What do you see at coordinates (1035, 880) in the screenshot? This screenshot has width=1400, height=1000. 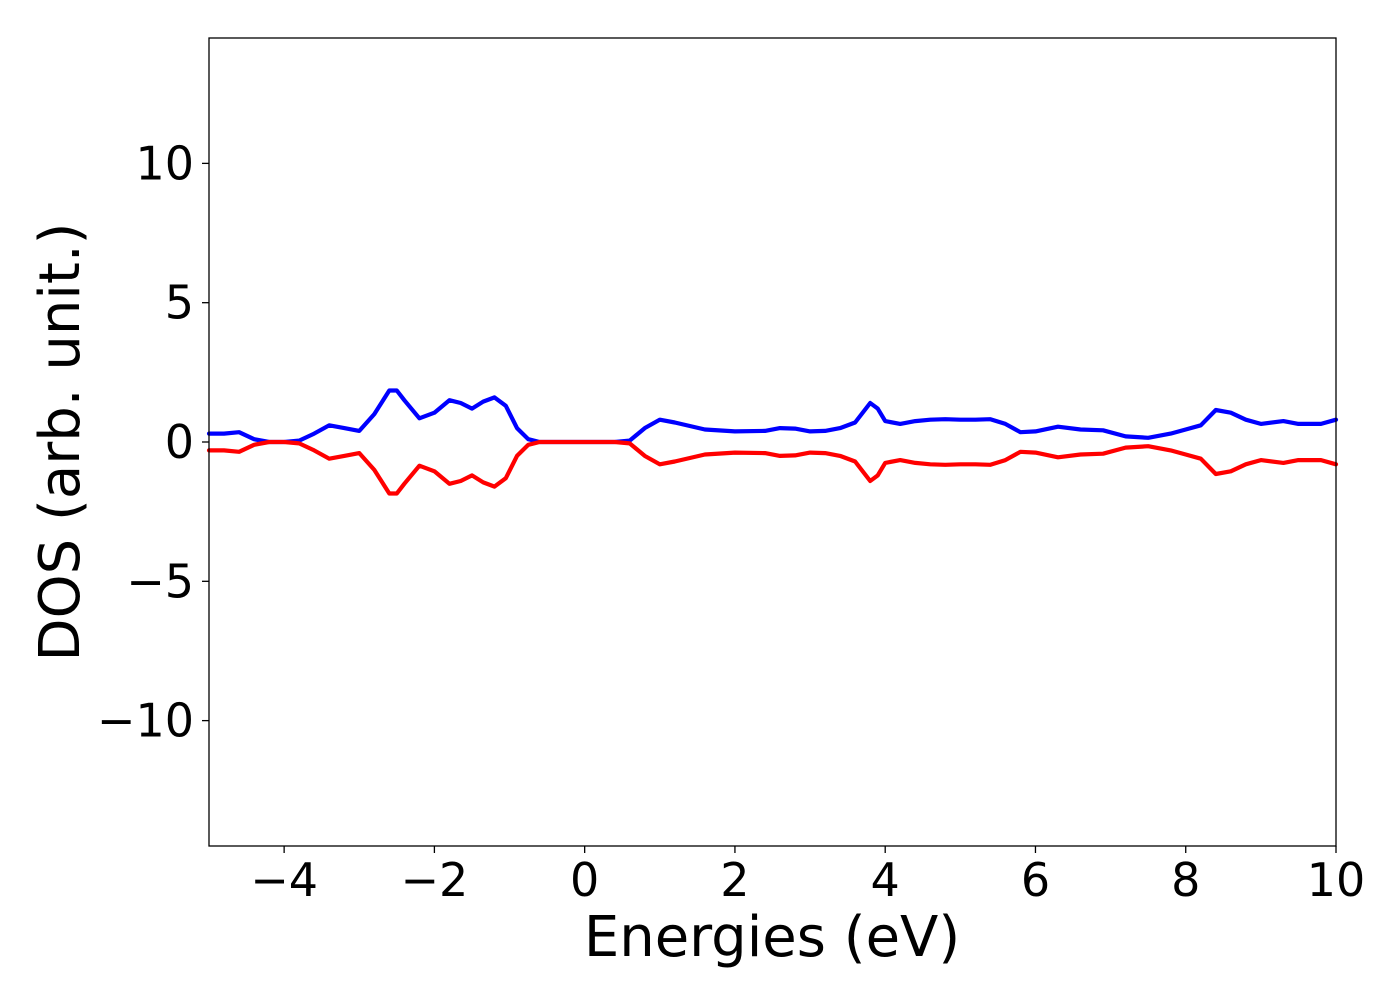 I see `x-tick-label: 6` at bounding box center [1035, 880].